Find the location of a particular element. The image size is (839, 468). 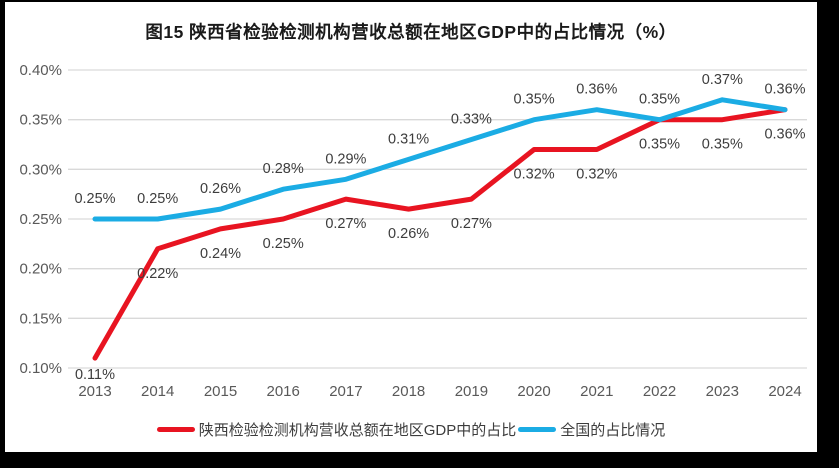

legend-item-shaanxi: 陕西检验检测机构营收总额在地区GDP中的占比 is located at coordinates (336, 429).